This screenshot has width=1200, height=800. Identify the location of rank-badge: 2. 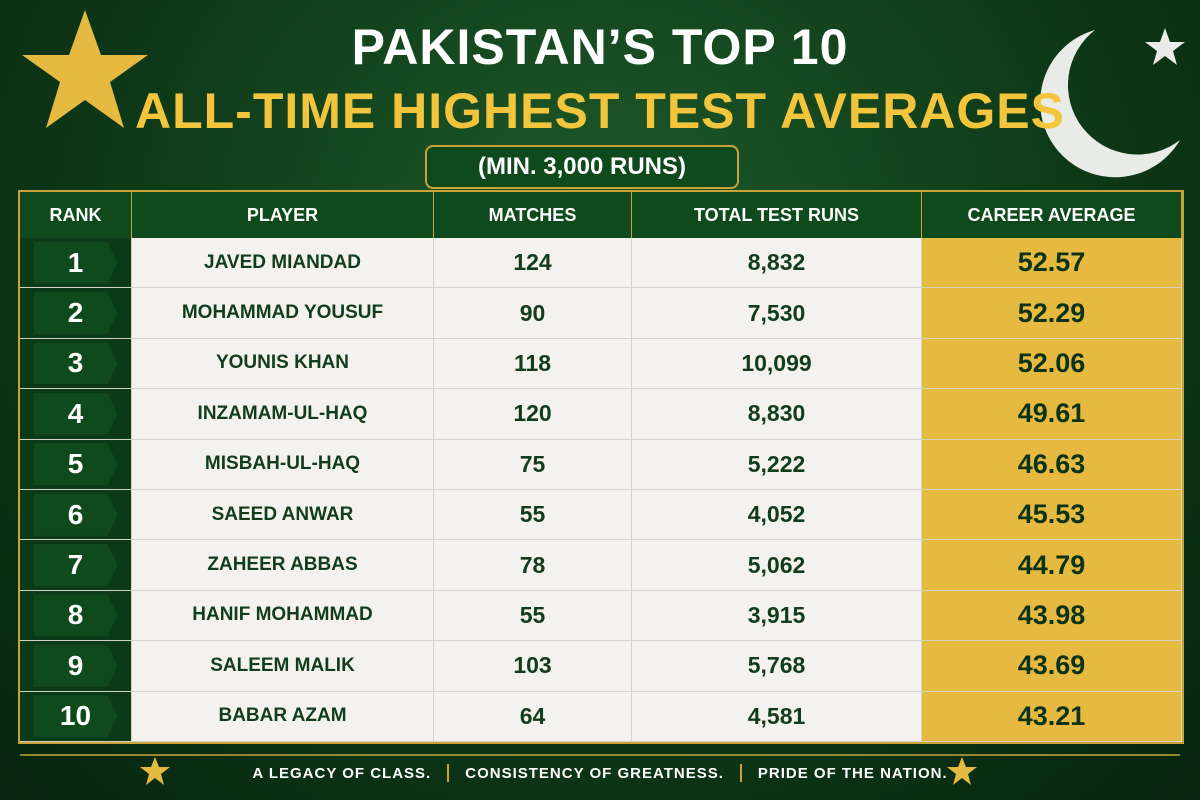
(75, 313).